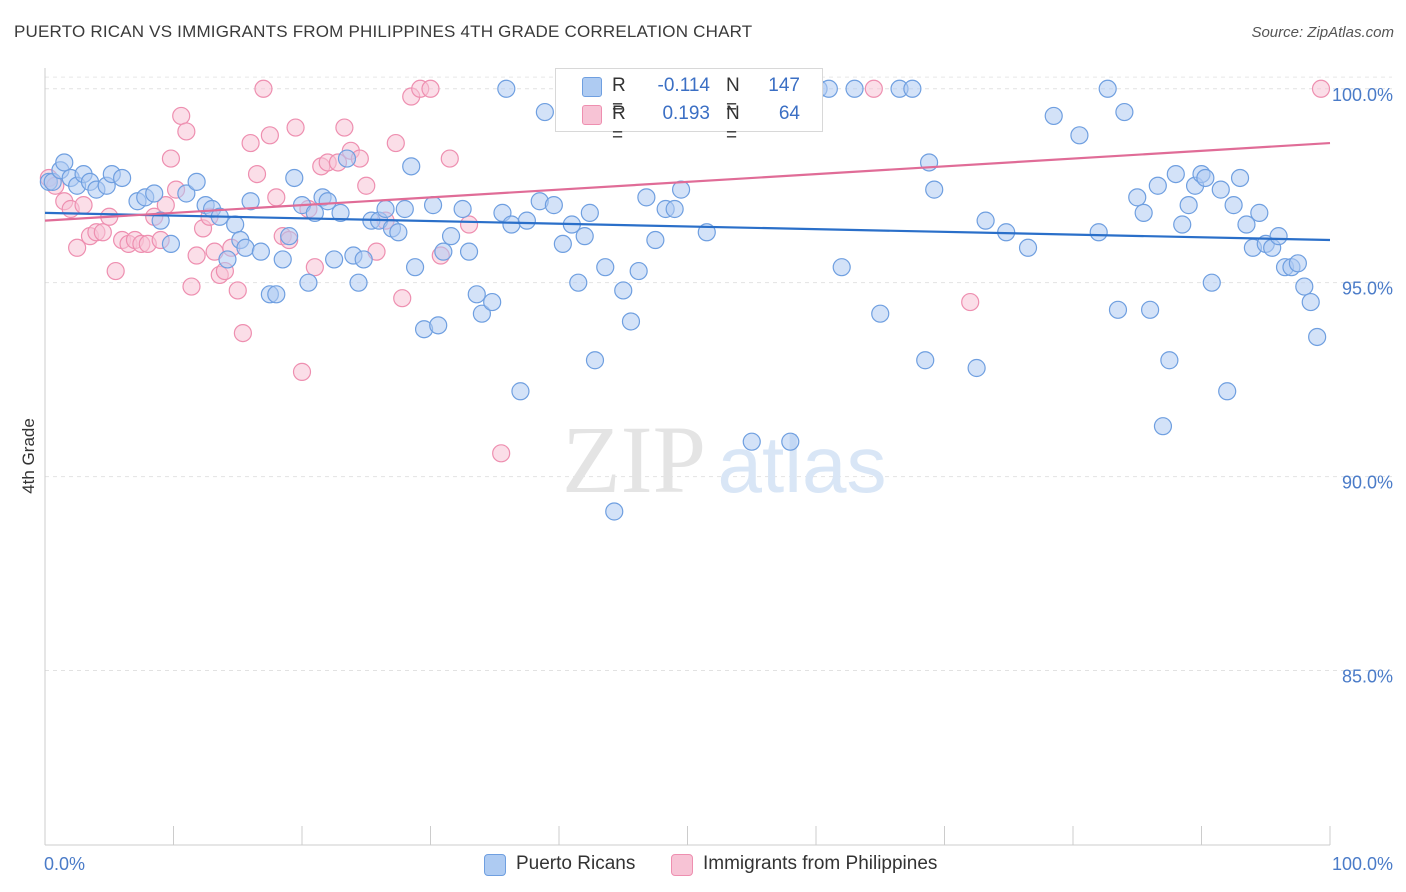 The width and height of the screenshot is (1406, 892). Describe the element at coordinates (682, 865) in the screenshot. I see `legend-swatch-pink` at that location.